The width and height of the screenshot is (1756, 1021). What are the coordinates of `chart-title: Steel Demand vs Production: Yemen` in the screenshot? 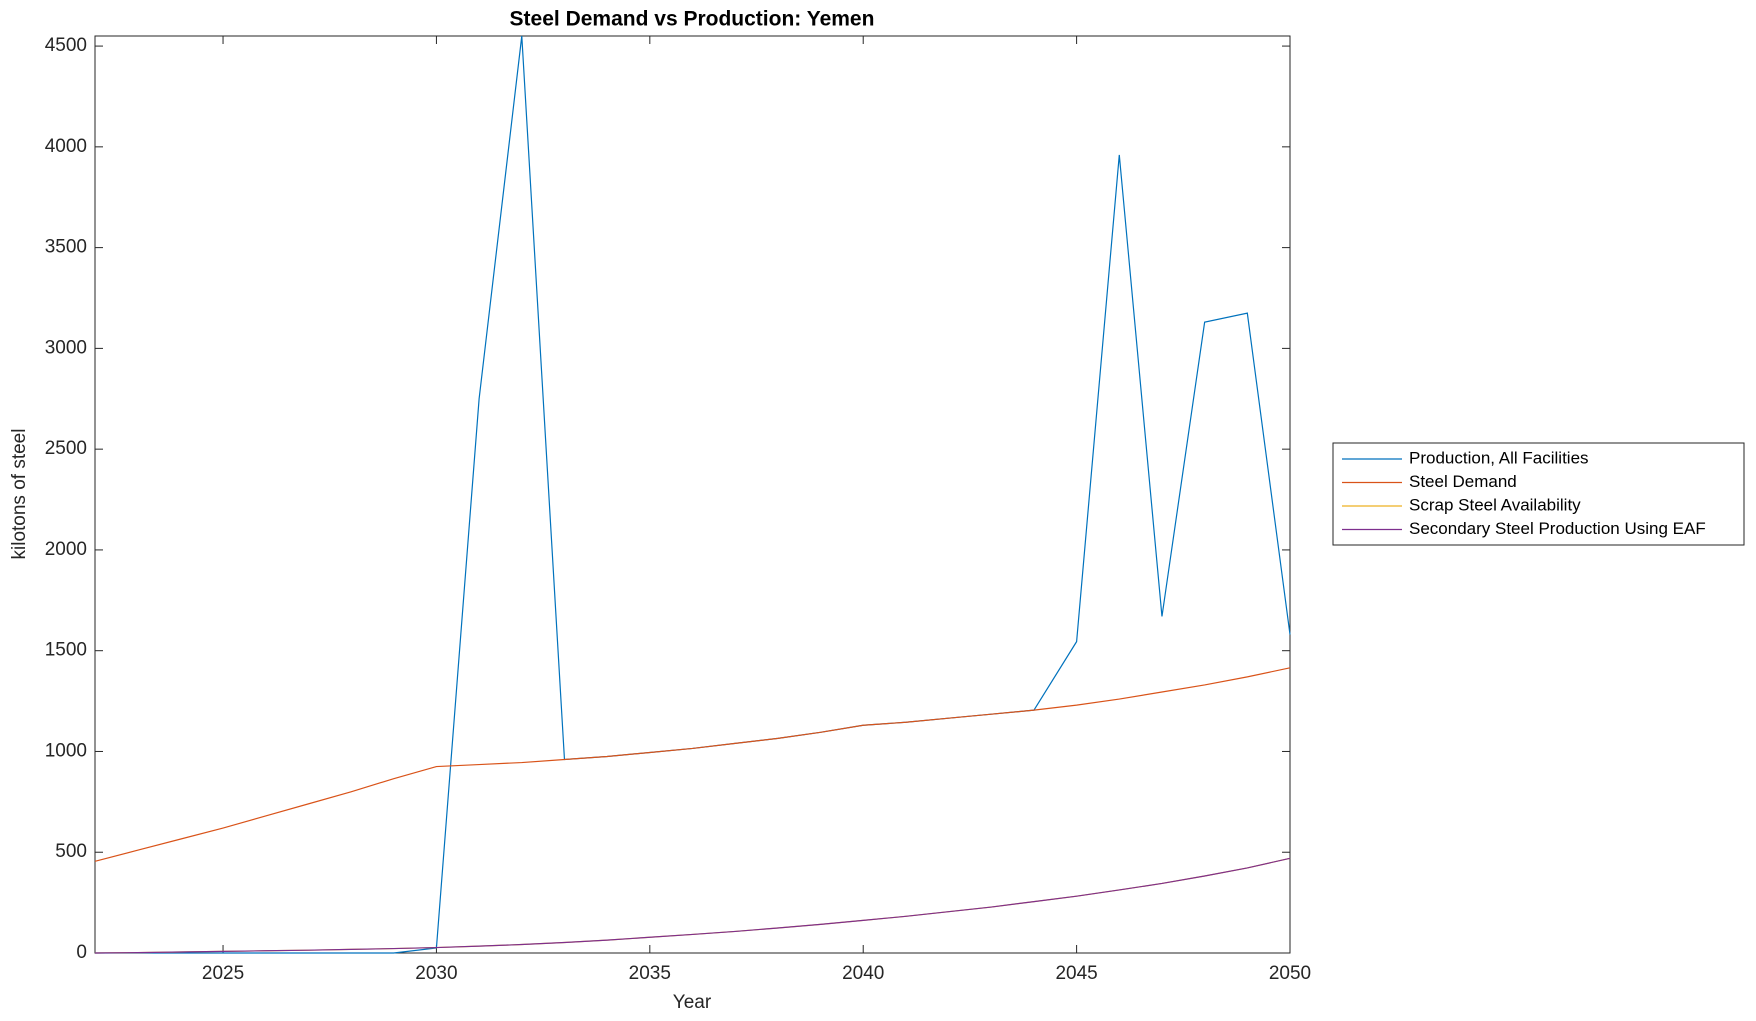 It's located at (692, 19).